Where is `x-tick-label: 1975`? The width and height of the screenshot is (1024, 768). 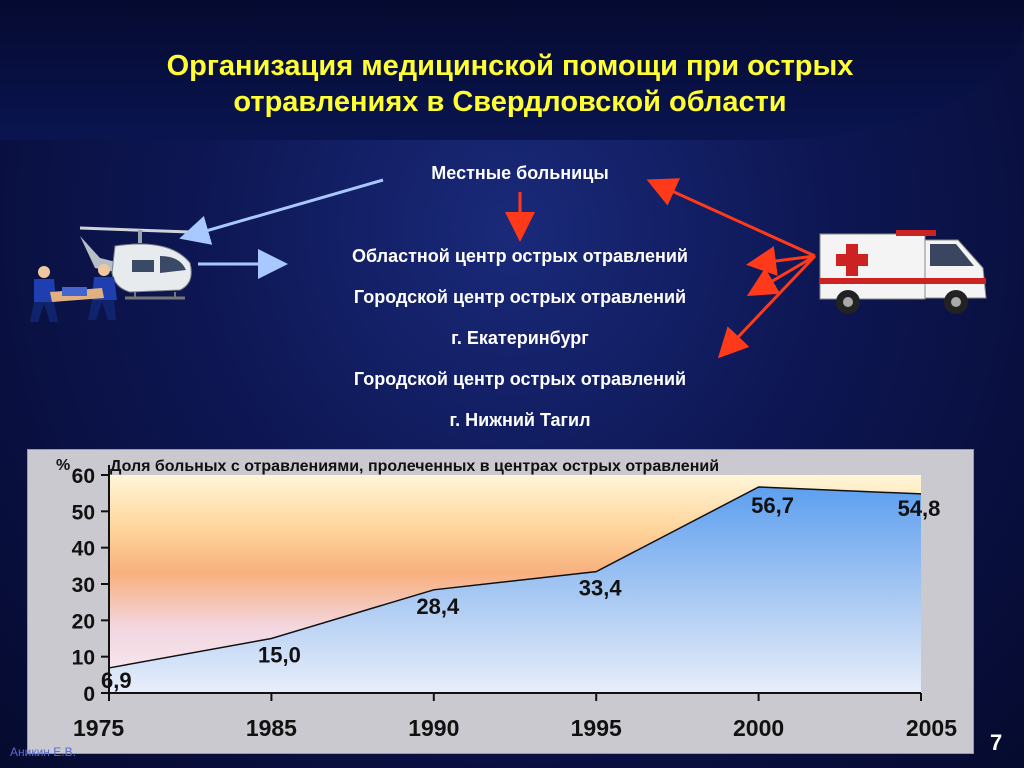
x-tick-label: 1975 is located at coordinates (98, 728).